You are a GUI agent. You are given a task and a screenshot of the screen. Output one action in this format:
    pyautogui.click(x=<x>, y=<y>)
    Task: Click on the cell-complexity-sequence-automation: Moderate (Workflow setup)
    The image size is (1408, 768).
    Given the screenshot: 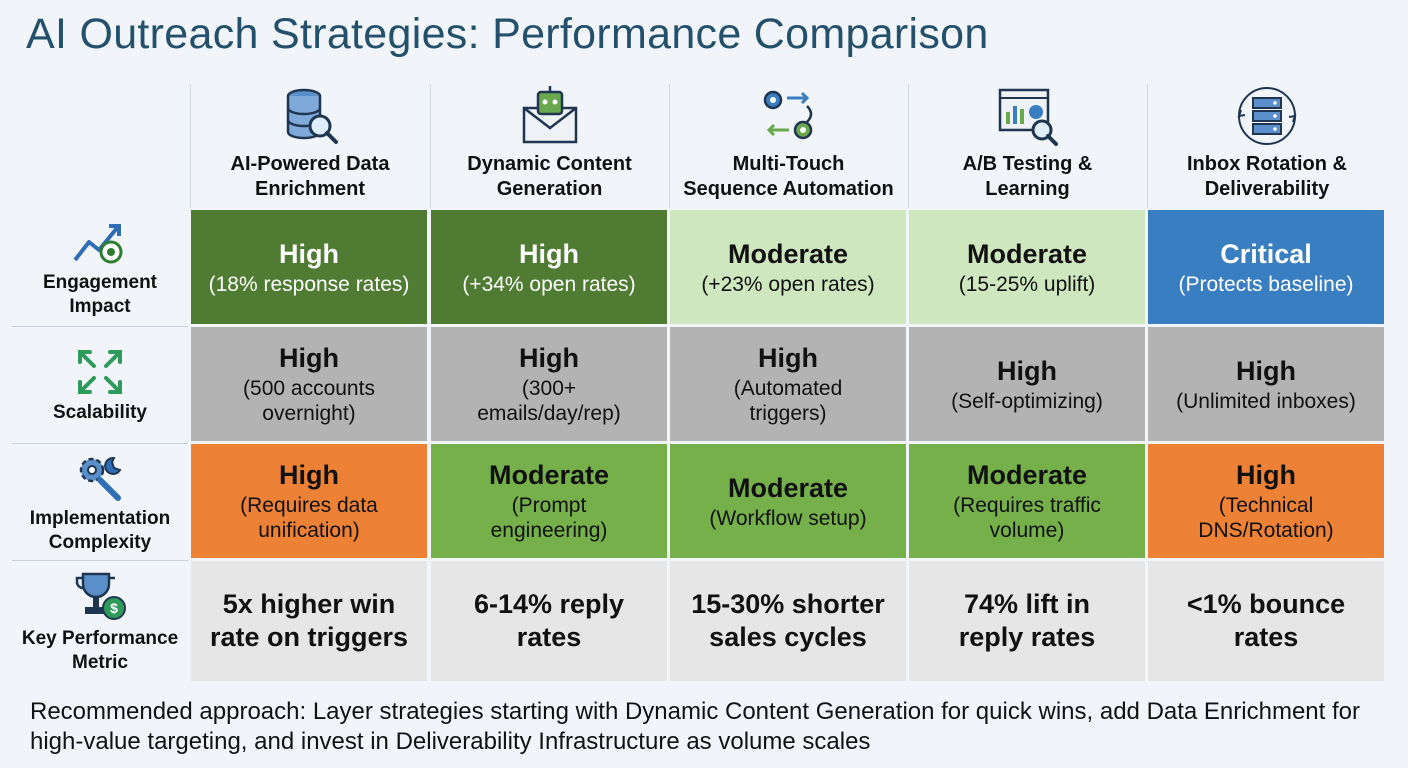 What is the action you would take?
    pyautogui.click(x=788, y=501)
    